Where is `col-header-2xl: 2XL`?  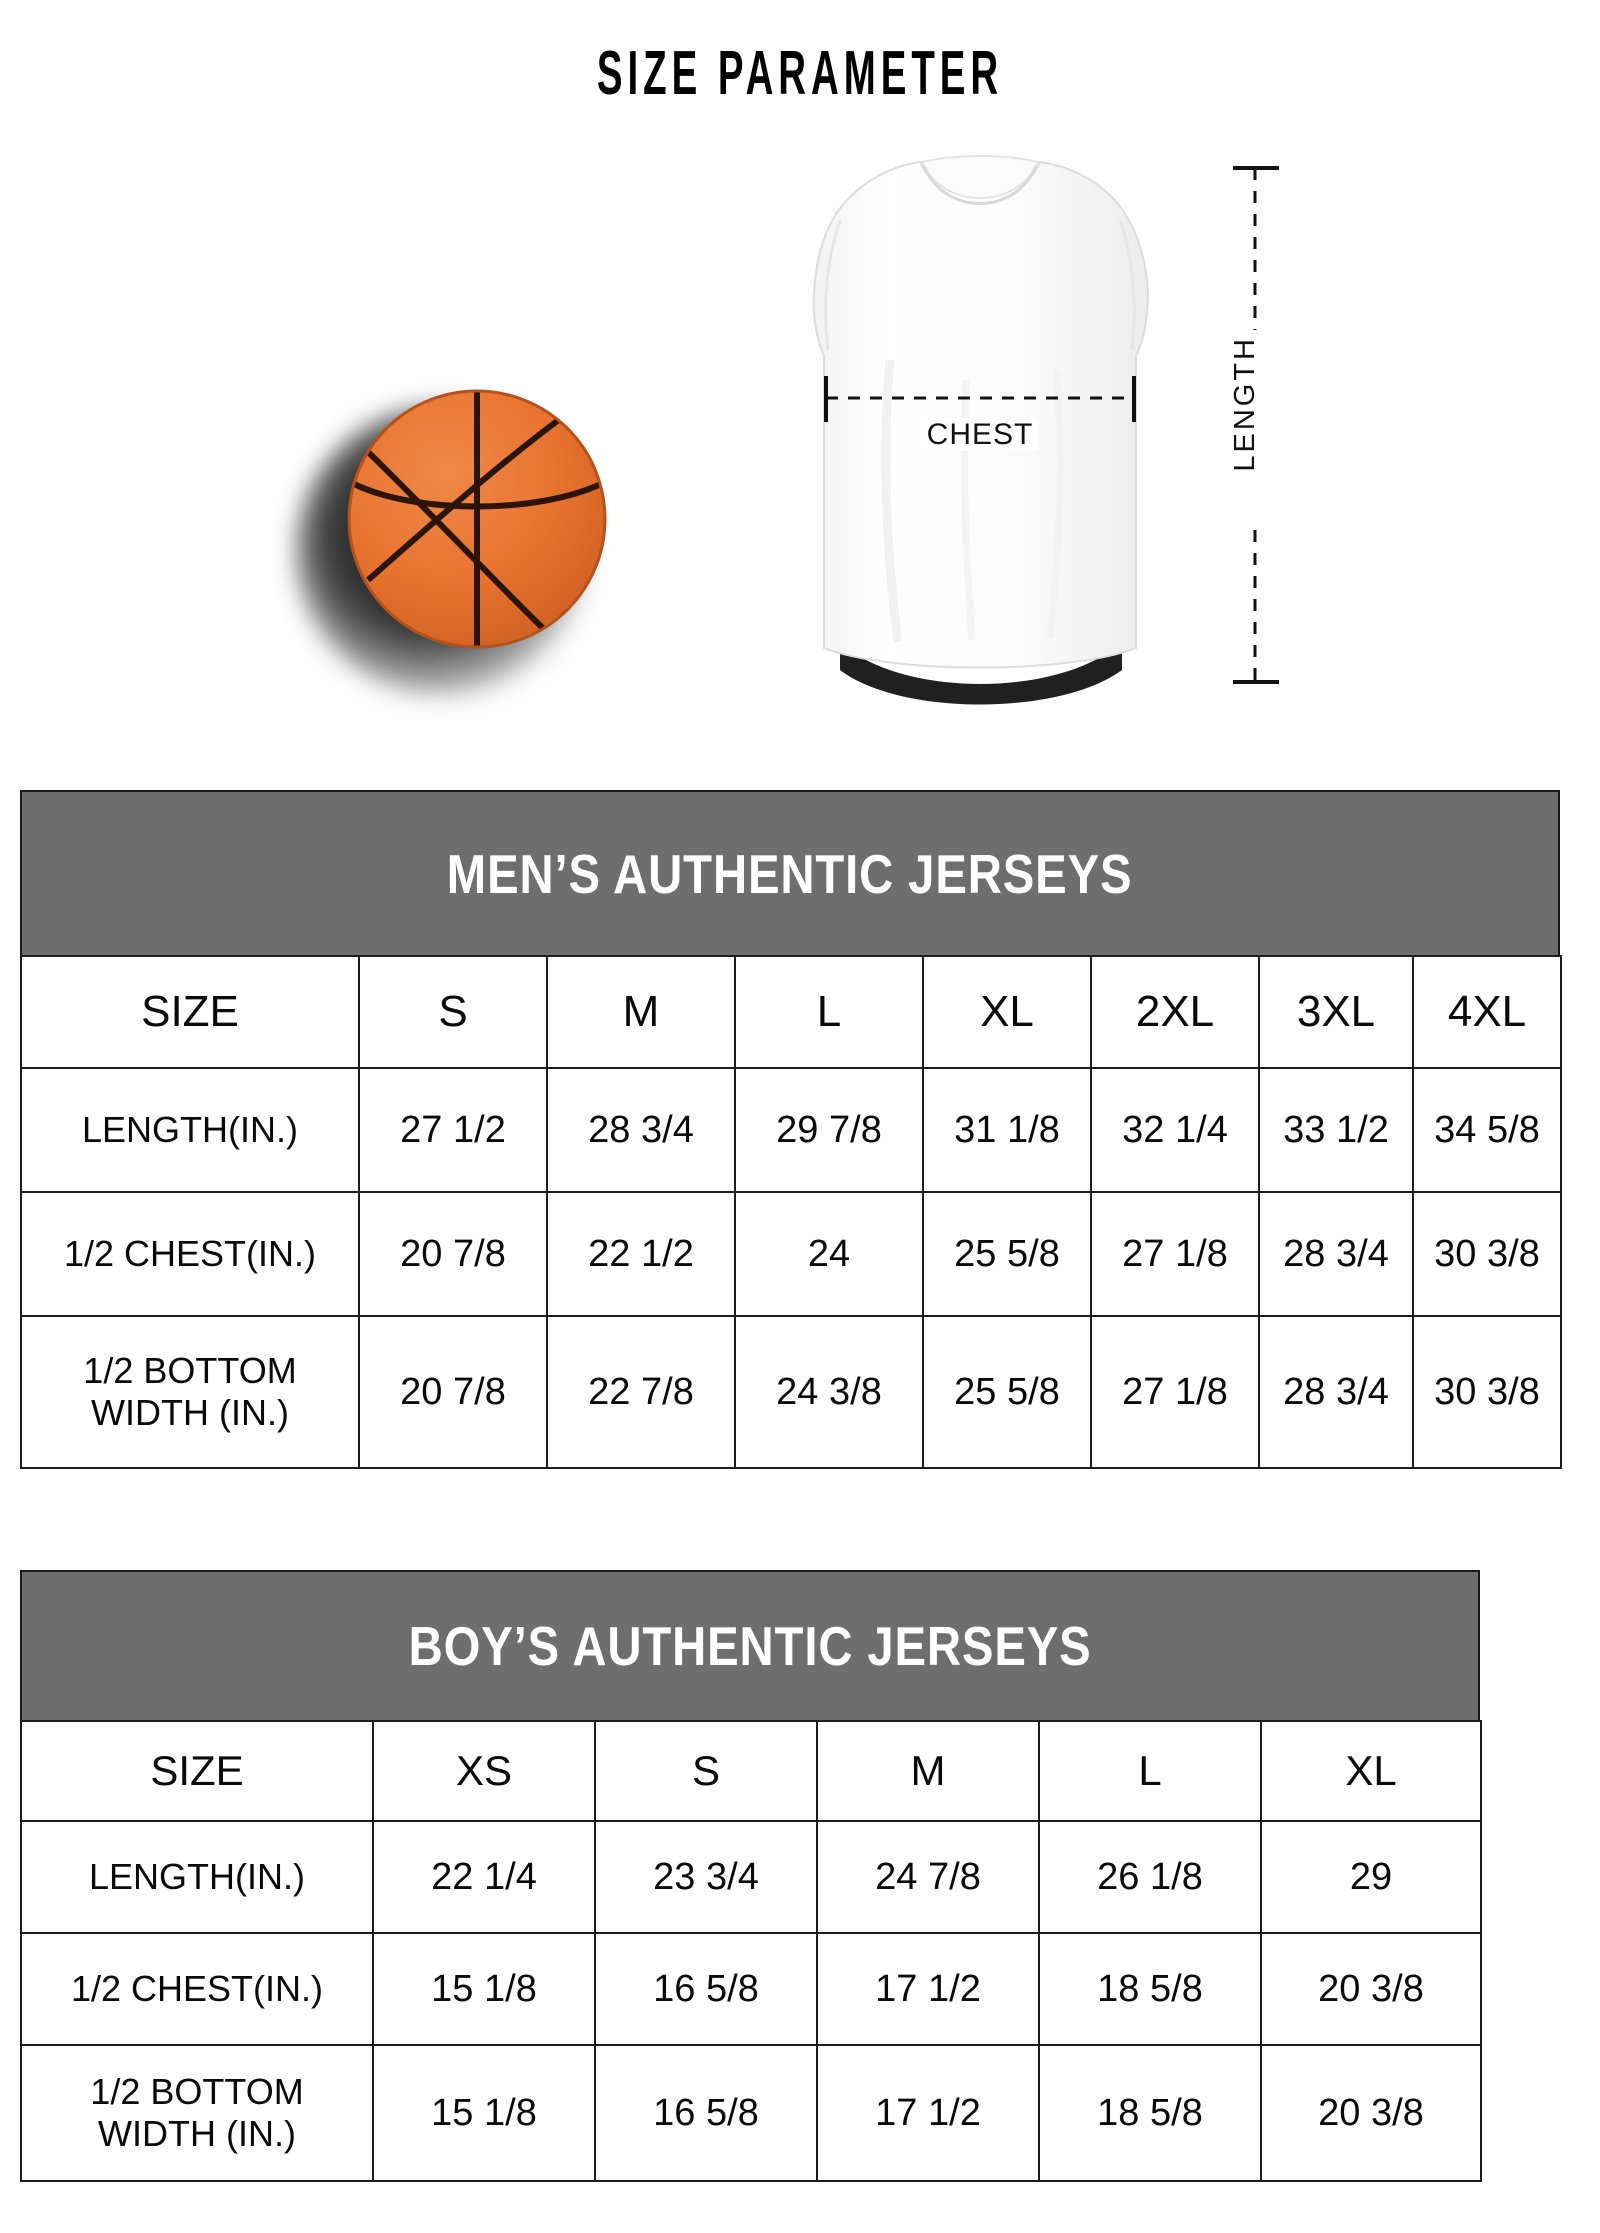 col-header-2xl: 2XL is located at coordinates (1175, 1012).